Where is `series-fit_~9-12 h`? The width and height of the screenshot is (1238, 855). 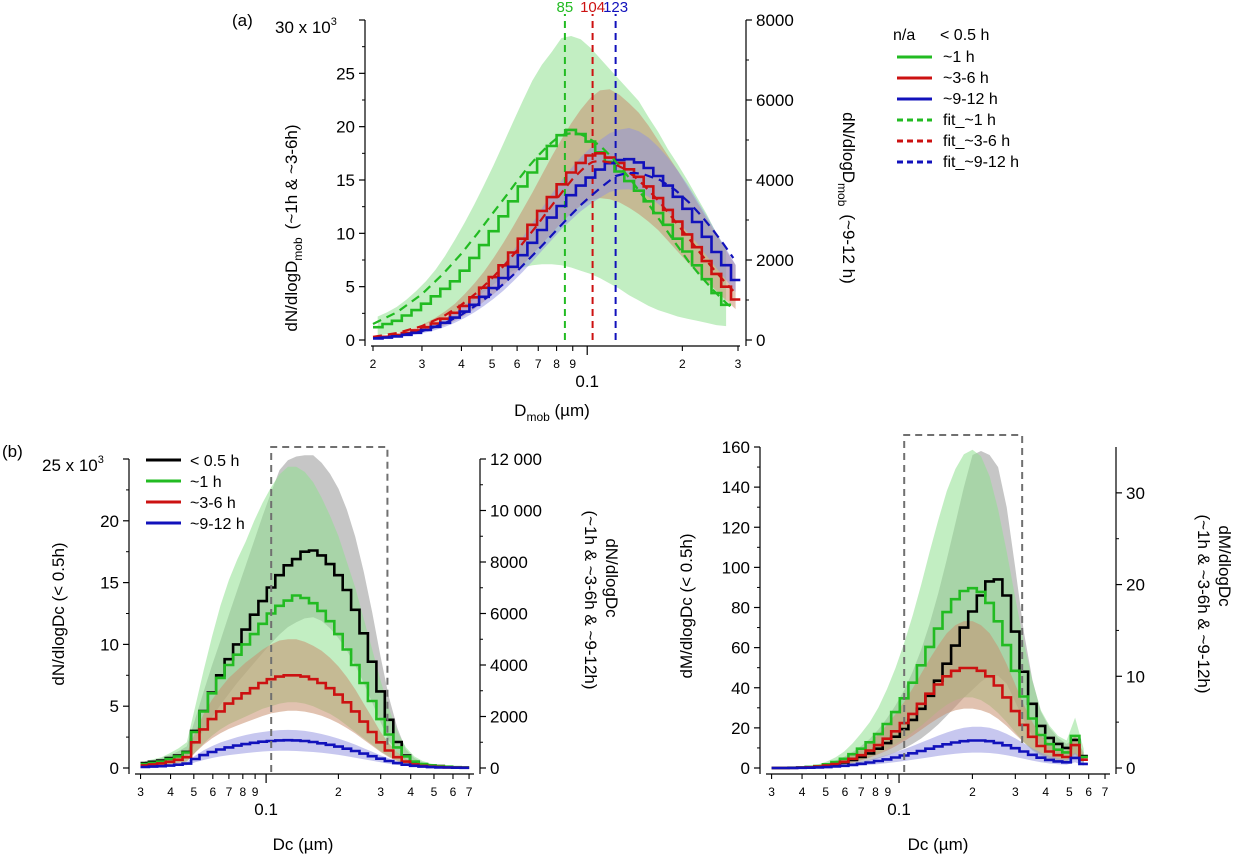
series-fit_~9-12 h is located at coordinates (553, 255).